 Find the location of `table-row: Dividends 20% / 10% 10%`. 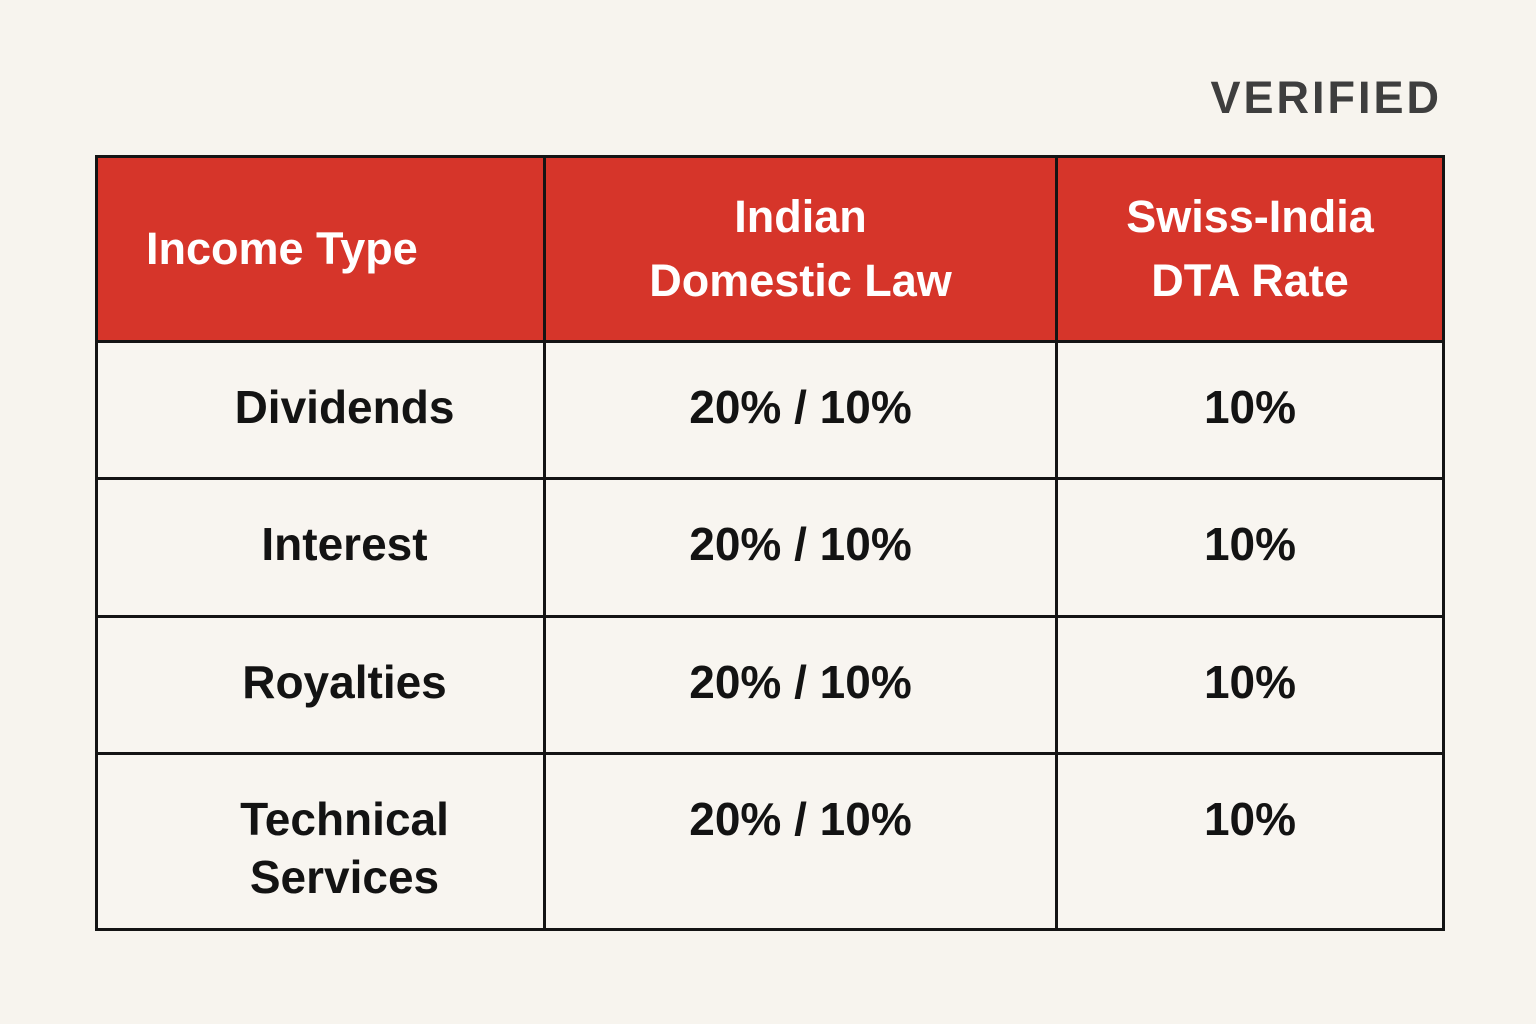

table-row: Dividends 20% / 10% 10% is located at coordinates (770, 410).